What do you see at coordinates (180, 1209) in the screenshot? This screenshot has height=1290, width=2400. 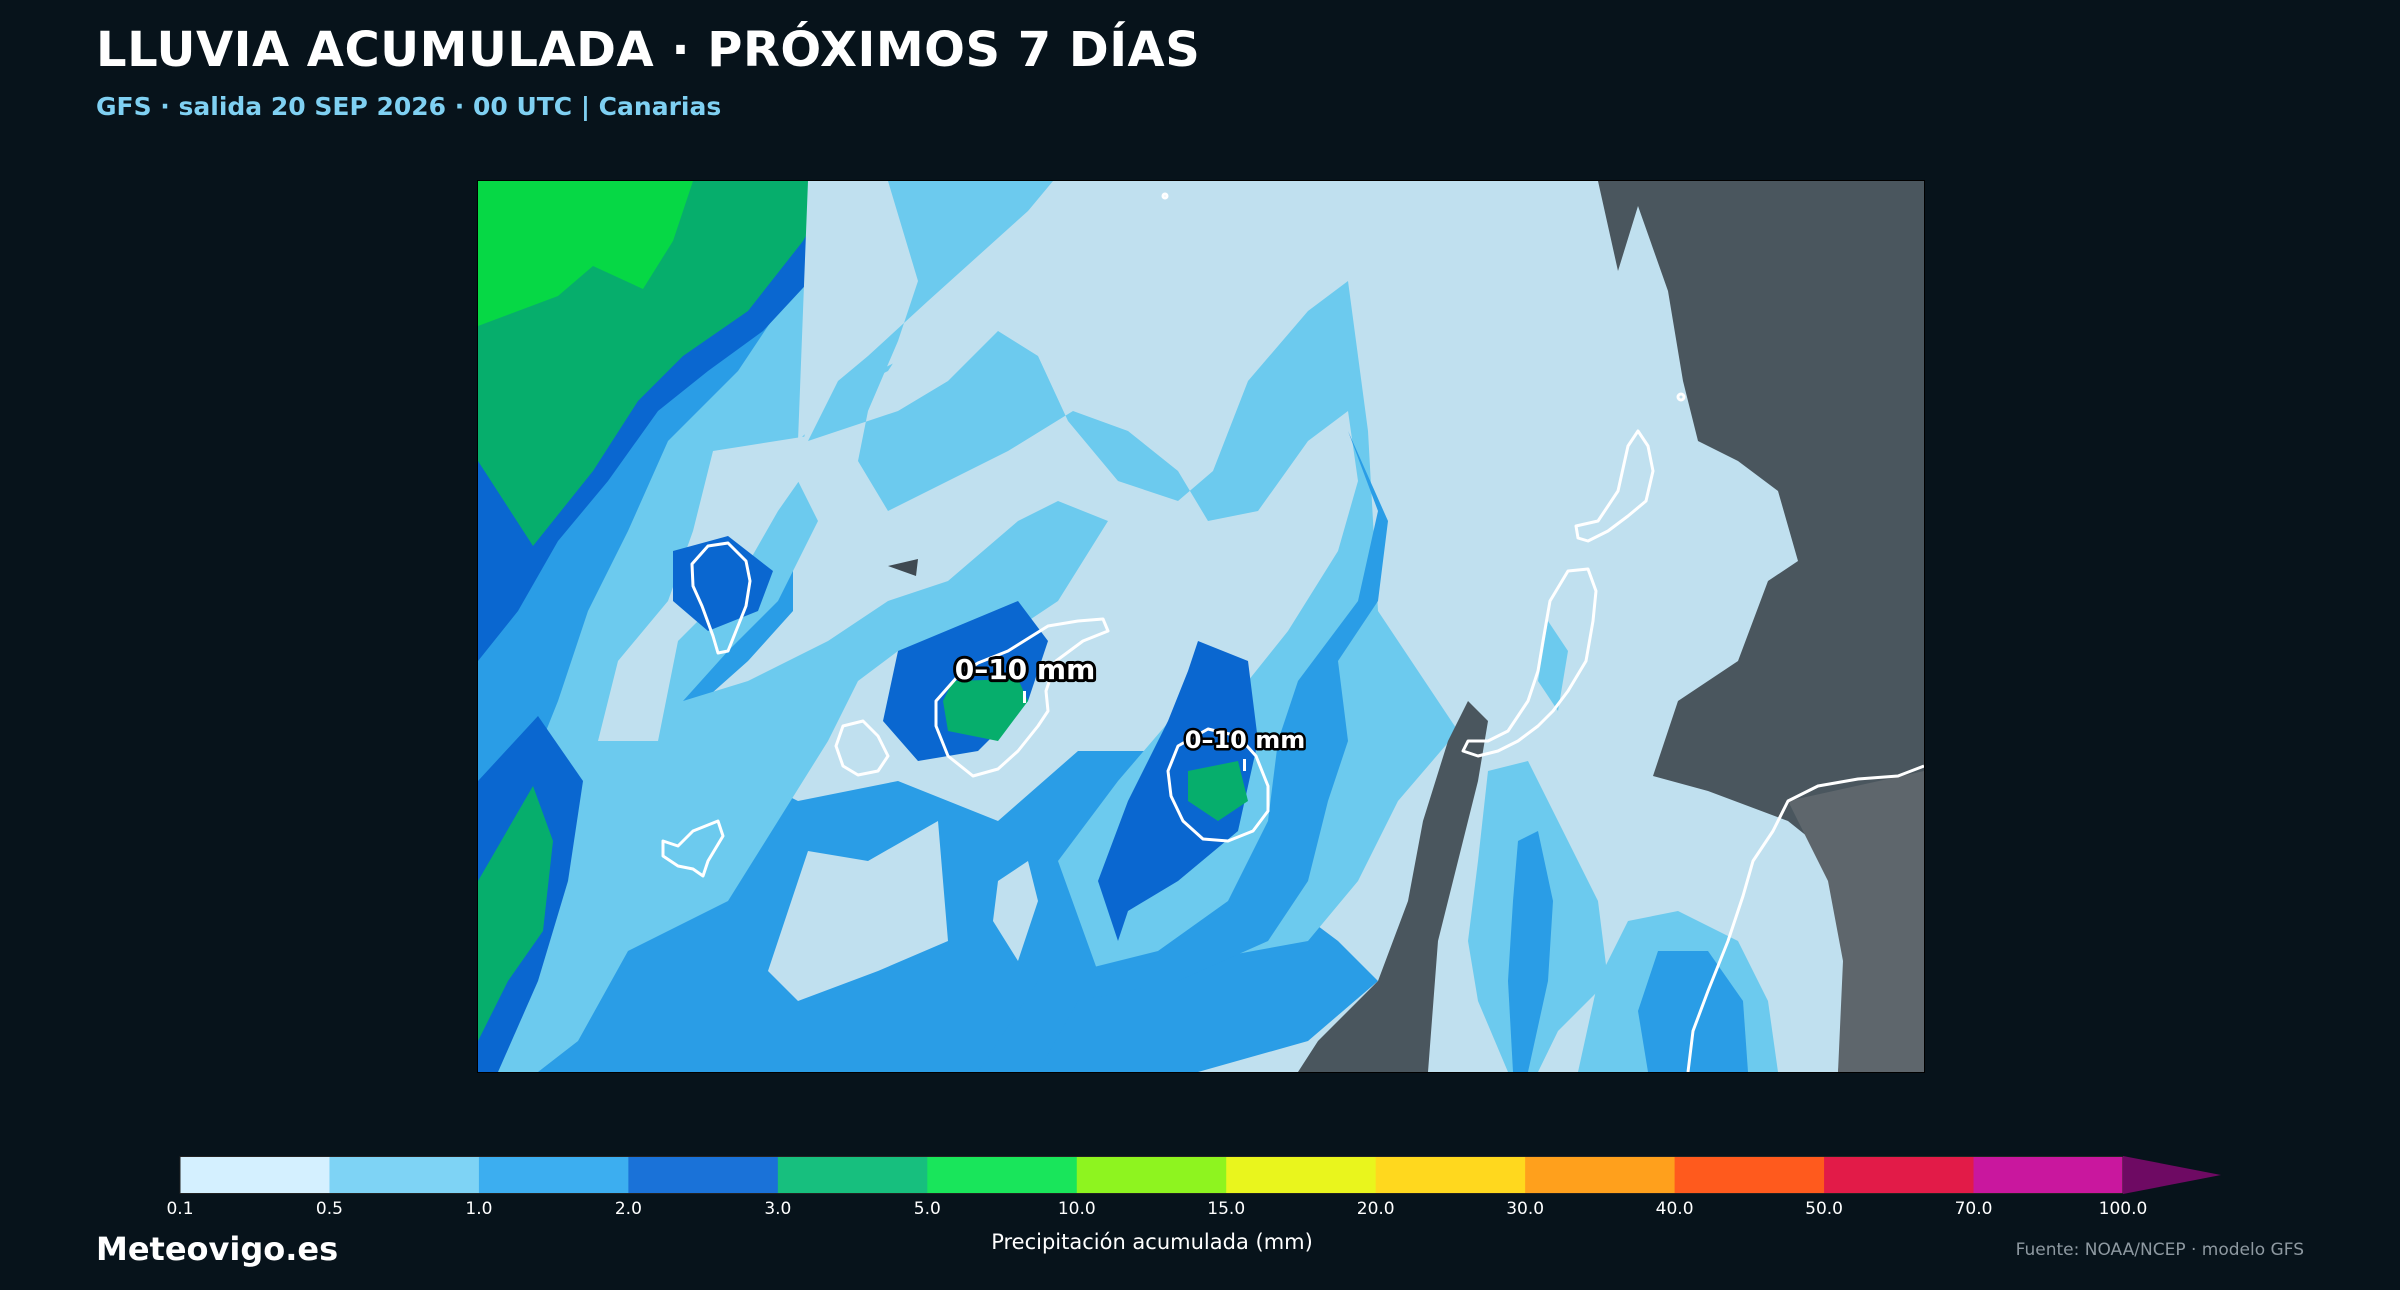 I see `colorbar-tick-label: 0.1` at bounding box center [180, 1209].